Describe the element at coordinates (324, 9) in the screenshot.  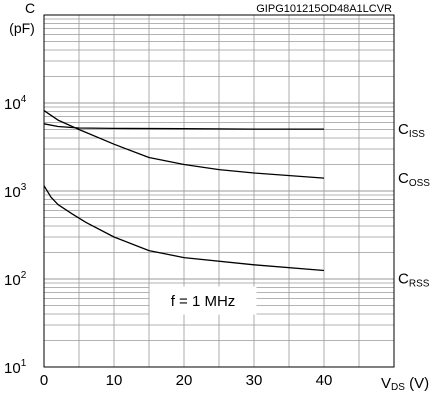
I see `chart-watermark: GIPG101215OD48A1LCVR` at that location.